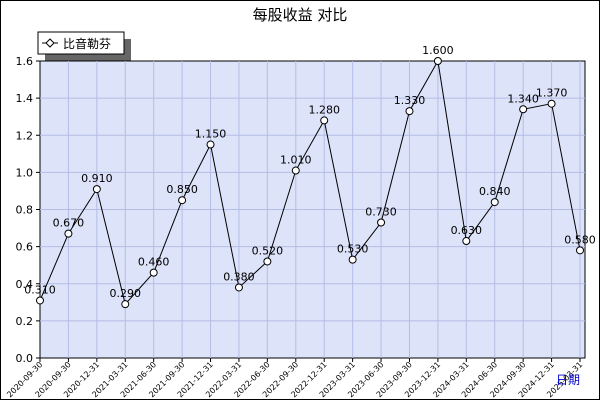 The width and height of the screenshot is (600, 400). I want to click on y-tick-label: 0.8, so click(25, 210).